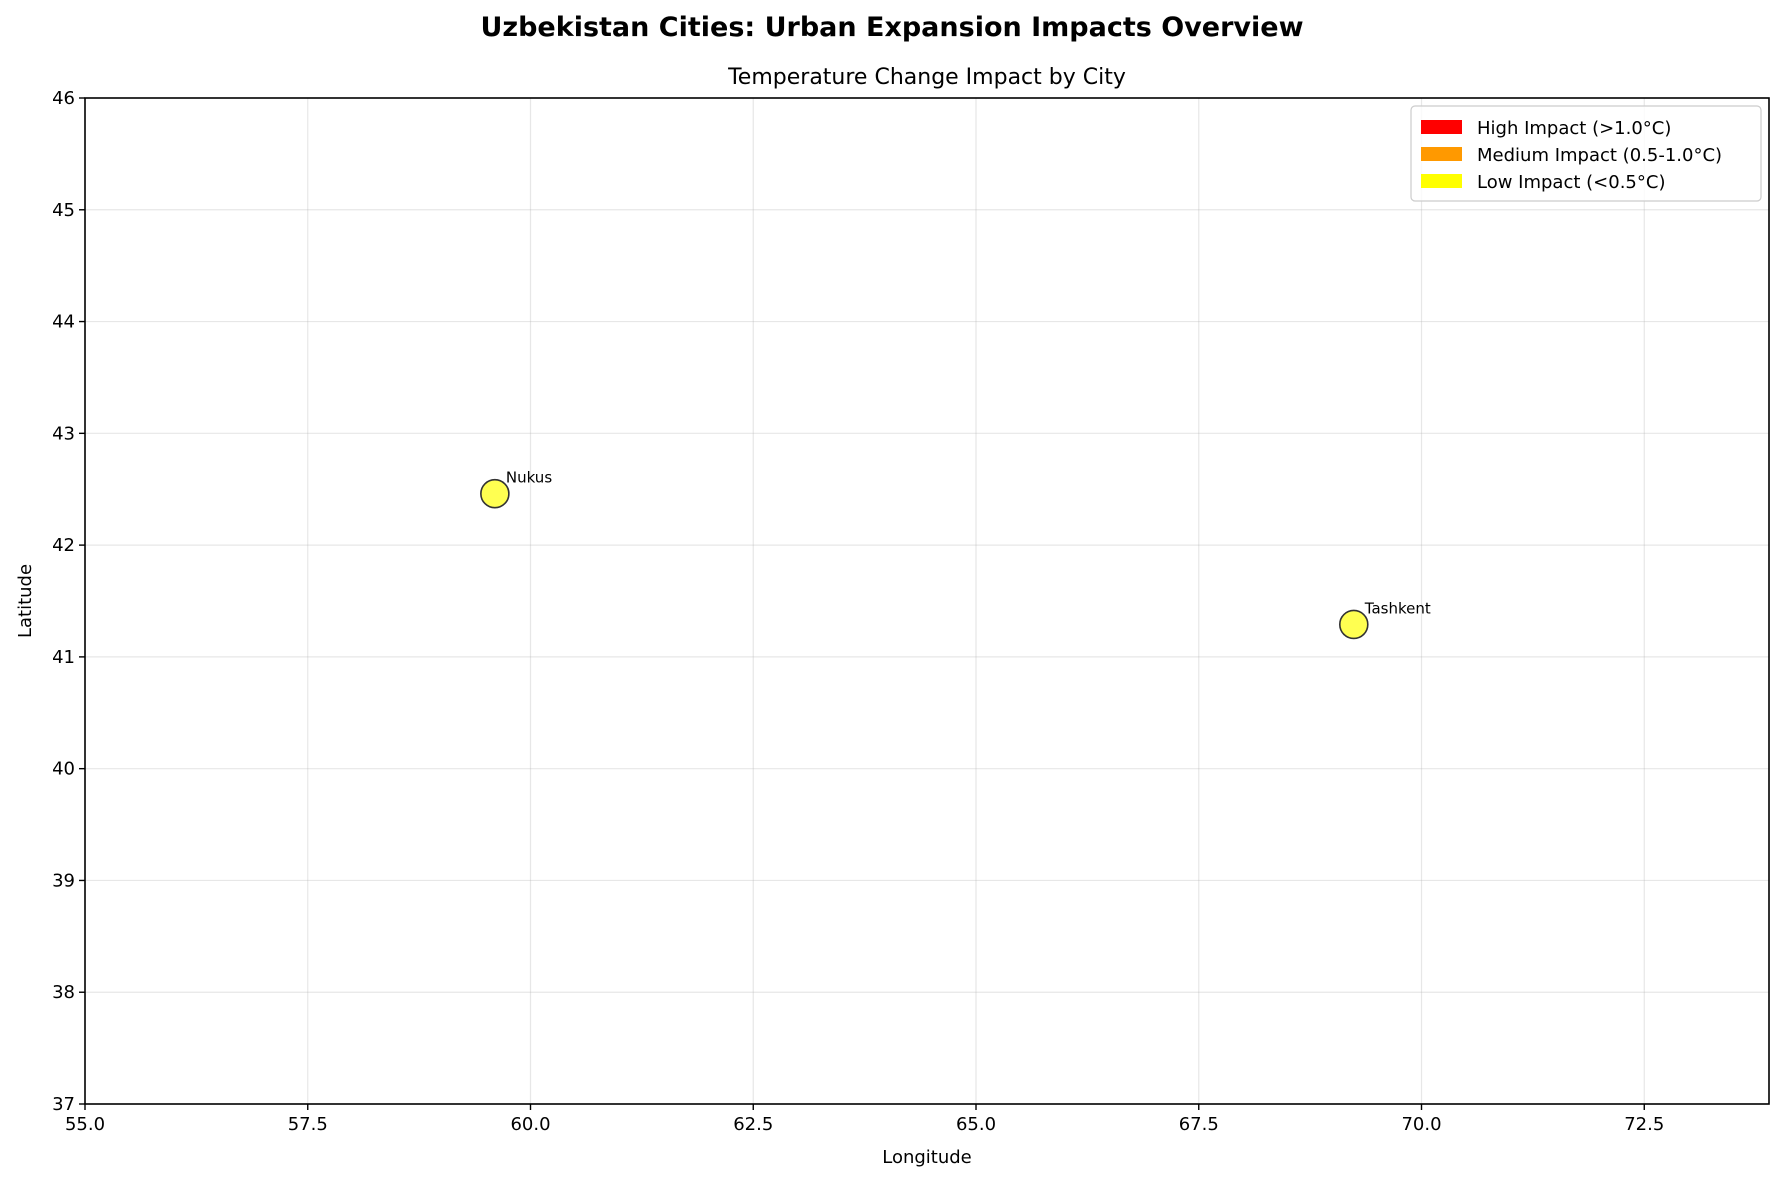 The width and height of the screenshot is (1784, 1181). I want to click on x-tick-label: 65.0, so click(976, 1124).